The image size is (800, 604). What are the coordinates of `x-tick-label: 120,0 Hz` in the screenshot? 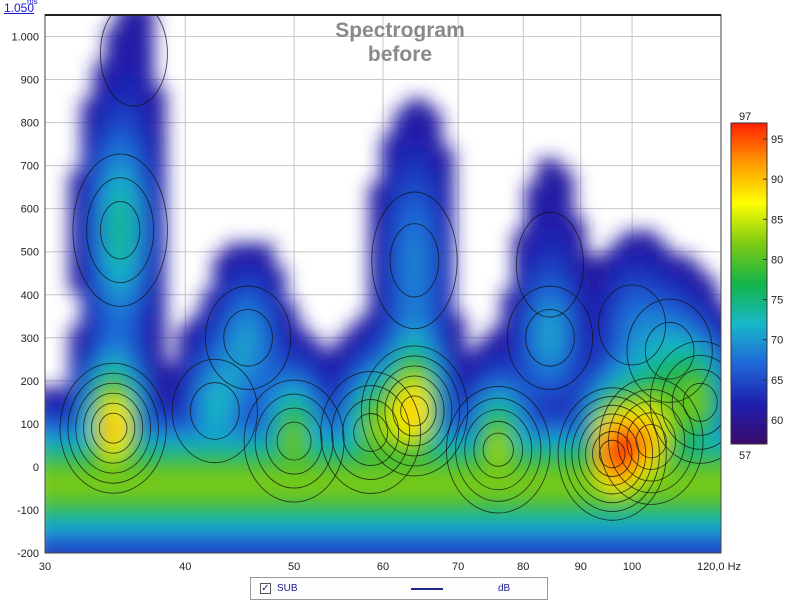 It's located at (719, 567).